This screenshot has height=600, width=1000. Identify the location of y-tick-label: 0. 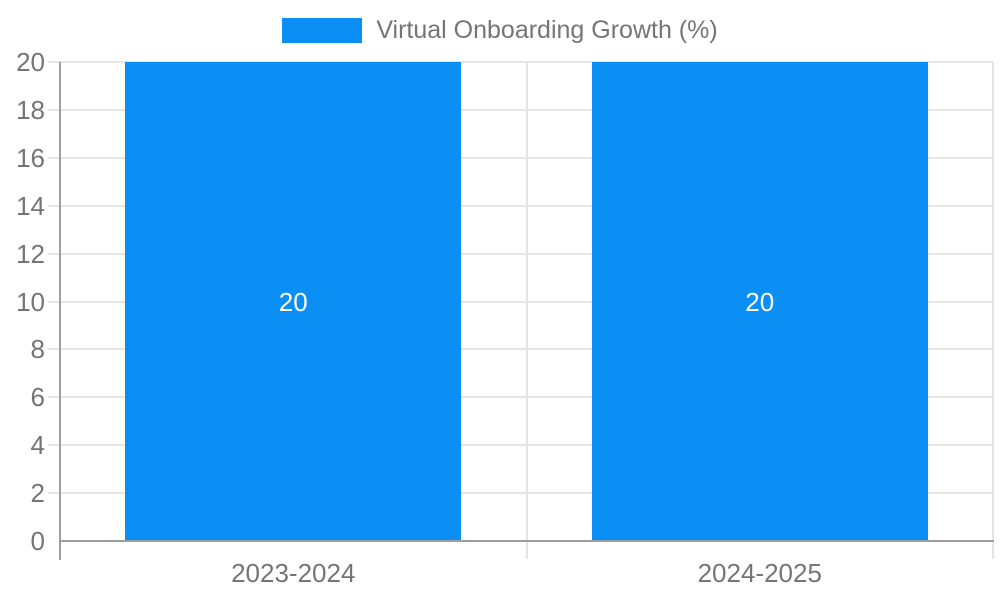
(37, 541).